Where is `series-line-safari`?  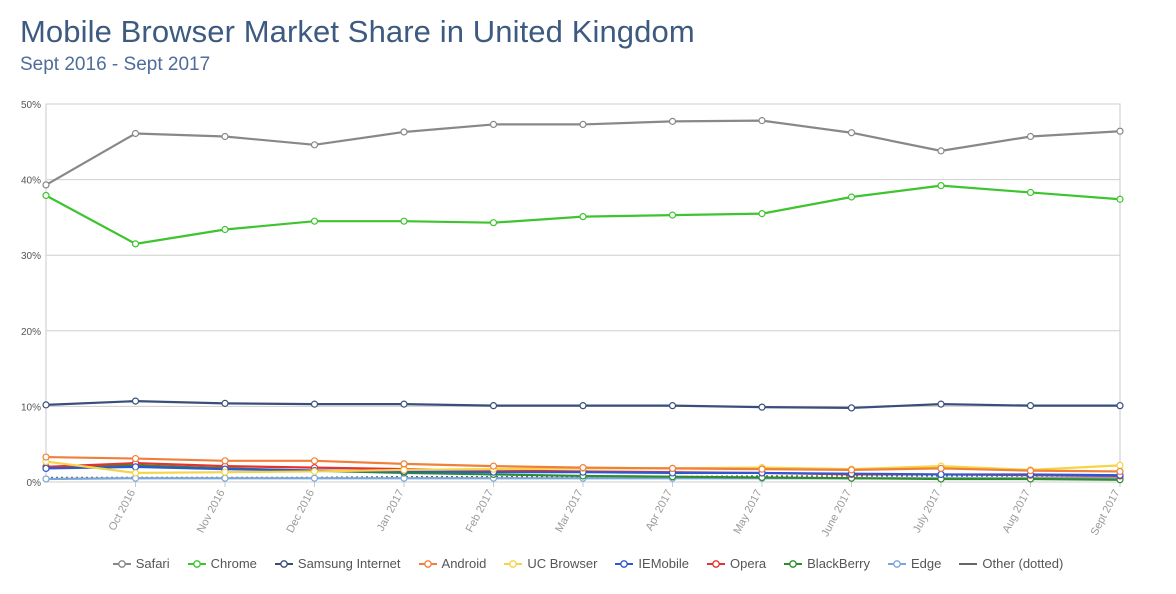 series-line-safari is located at coordinates (583, 152).